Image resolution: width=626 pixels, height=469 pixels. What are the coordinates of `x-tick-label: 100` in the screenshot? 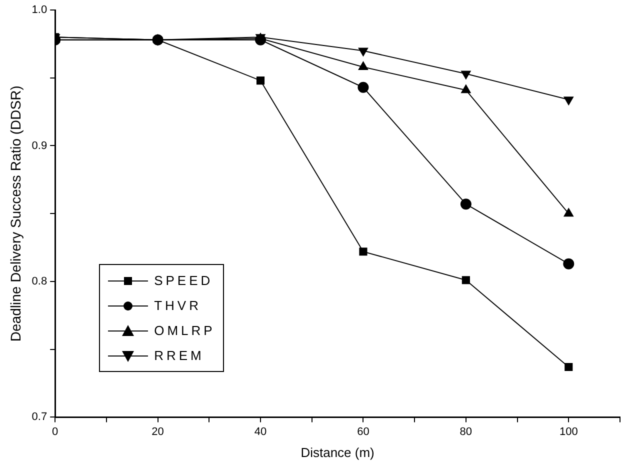 It's located at (568, 432).